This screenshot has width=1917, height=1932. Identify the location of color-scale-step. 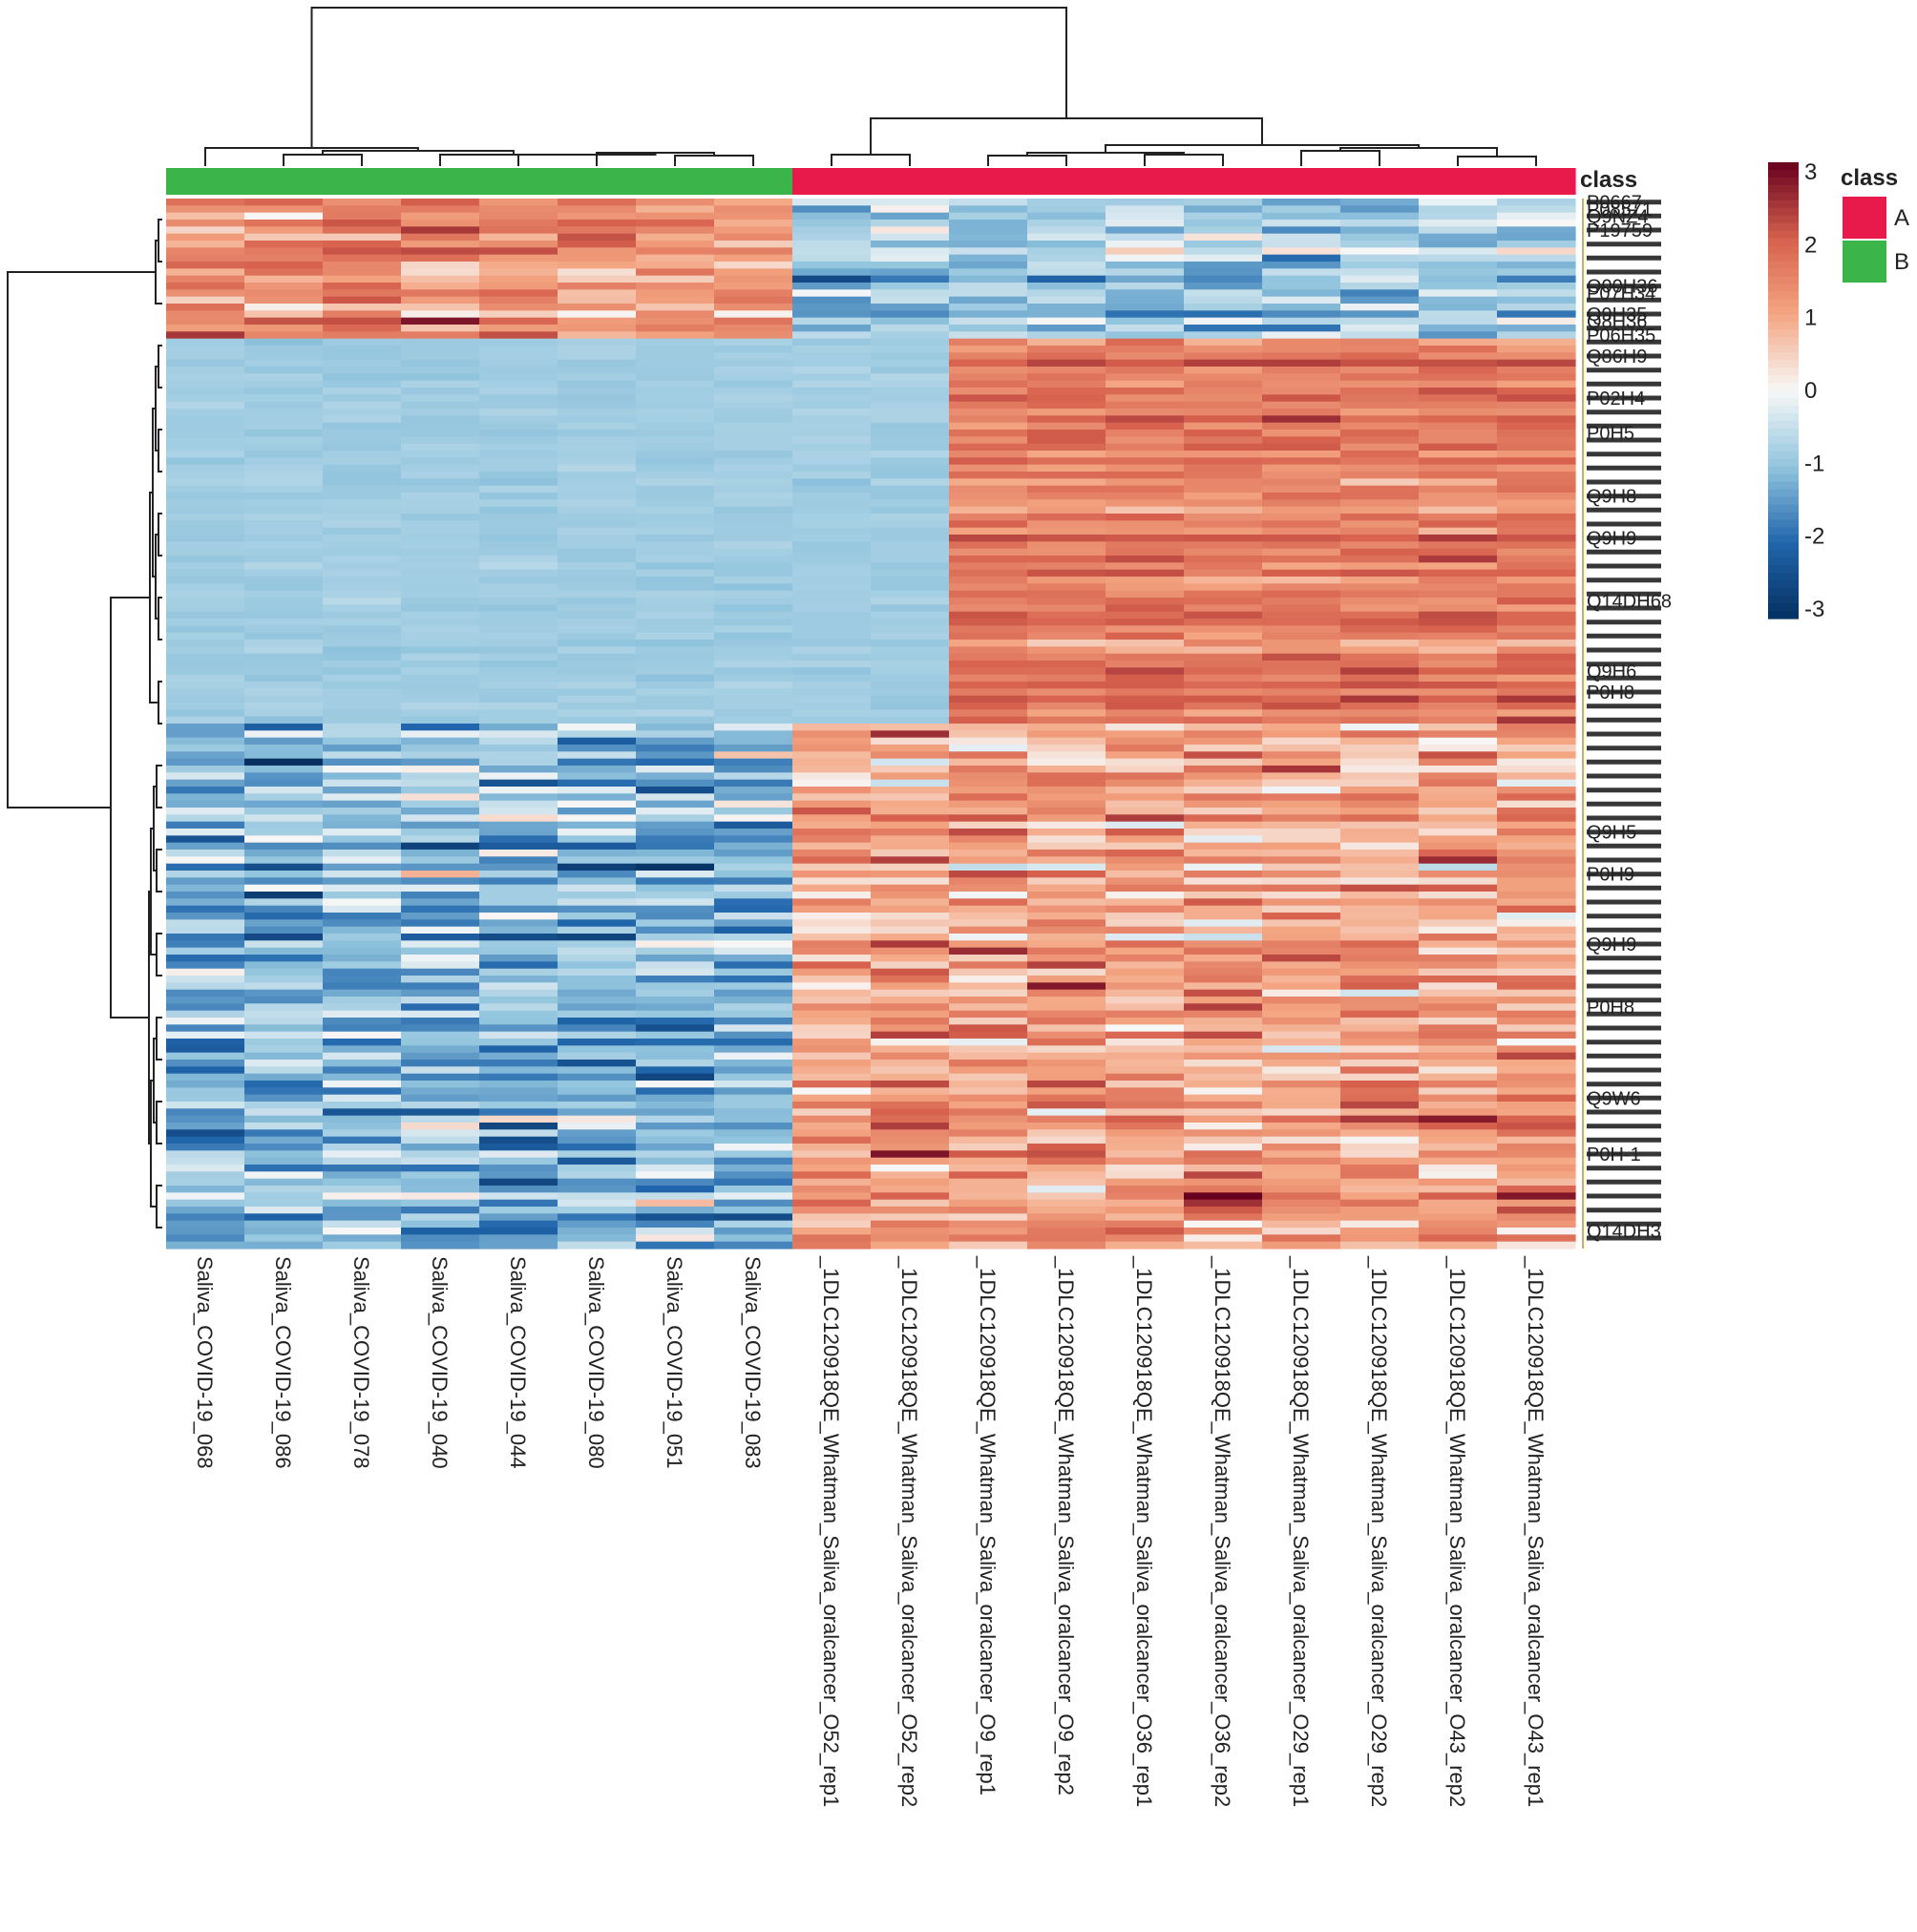
(1783, 570).